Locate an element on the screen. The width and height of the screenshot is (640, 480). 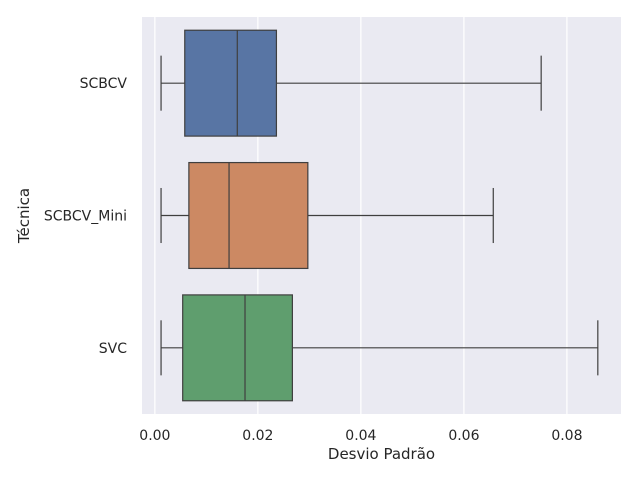
box-scbcv-mini is located at coordinates (327, 215).